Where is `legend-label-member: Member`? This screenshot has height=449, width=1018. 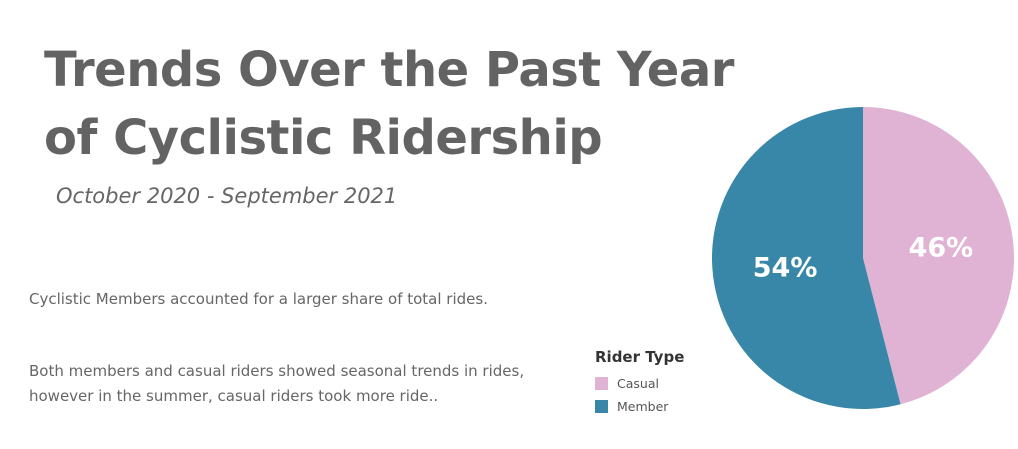
legend-label-member: Member is located at coordinates (643, 406).